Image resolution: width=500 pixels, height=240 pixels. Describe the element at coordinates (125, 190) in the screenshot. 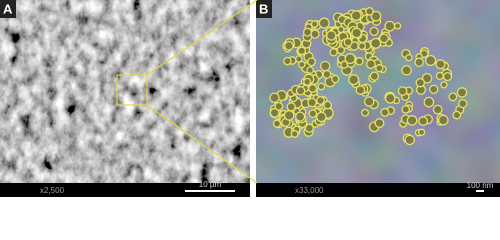

I see `info-bar-a` at that location.